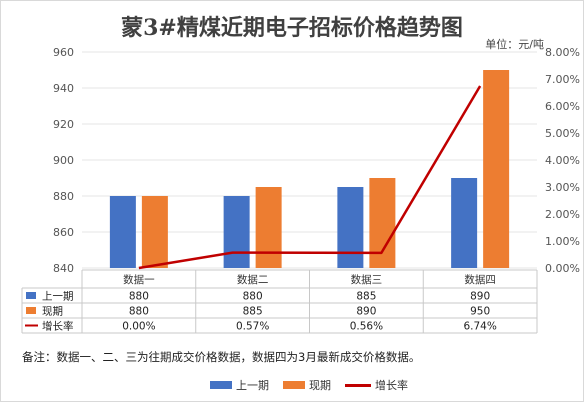 The image size is (584, 402). I want to click on left-axis-tick-label: 840, so click(63, 268).